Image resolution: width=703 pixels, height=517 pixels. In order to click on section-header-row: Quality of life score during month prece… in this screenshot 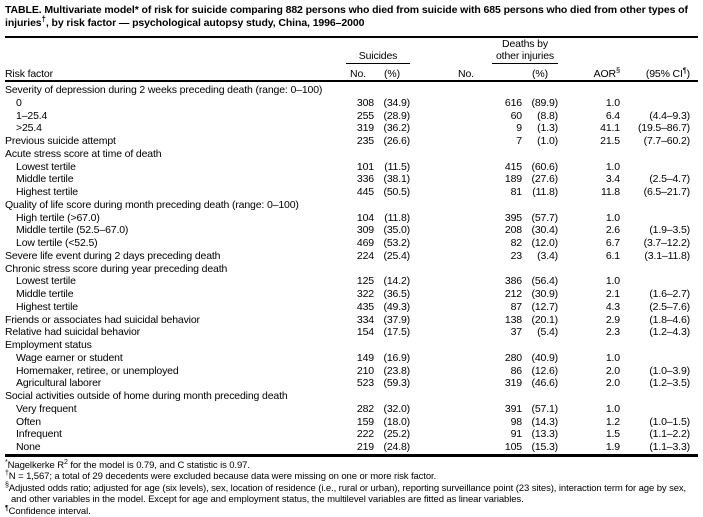, I will do `click(351, 205)`.